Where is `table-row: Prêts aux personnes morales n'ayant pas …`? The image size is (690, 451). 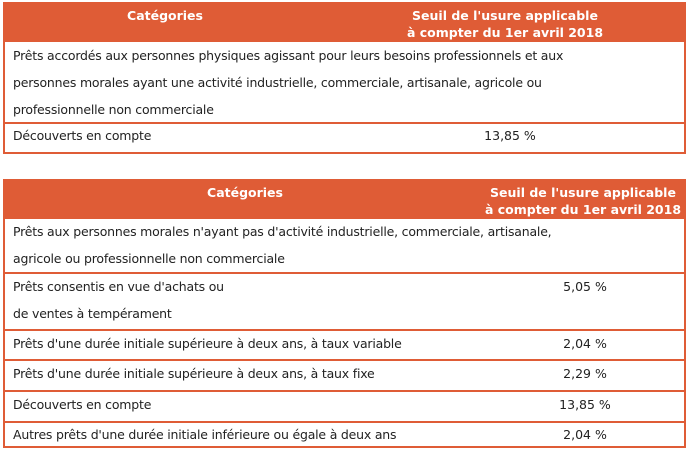 table-row: Prêts aux personnes morales n'ayant pas … is located at coordinates (344, 245).